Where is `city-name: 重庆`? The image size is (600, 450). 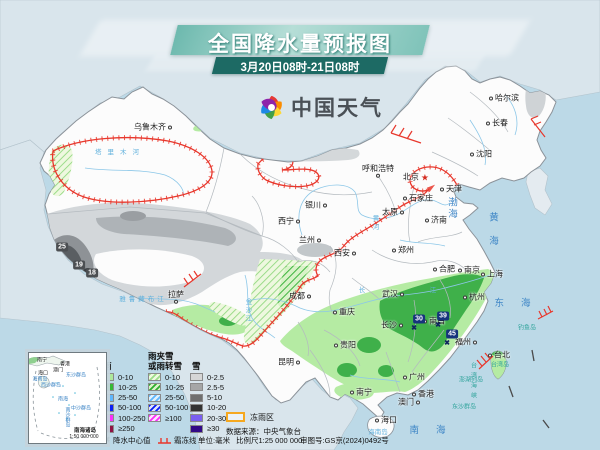
city-name: 重庆 is located at coordinates (347, 312).